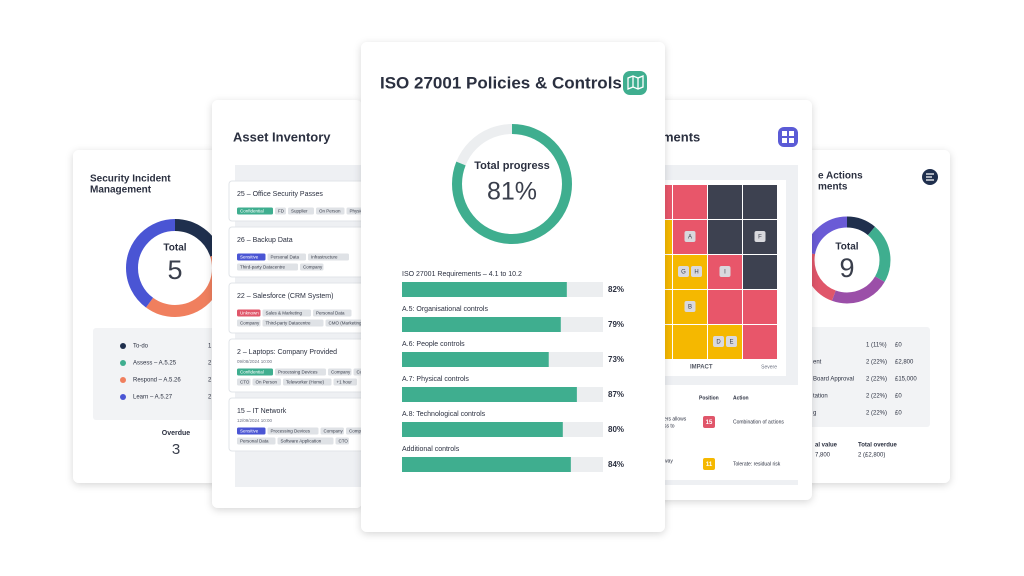  What do you see at coordinates (123, 397) in the screenshot?
I see `legend-dot` at bounding box center [123, 397].